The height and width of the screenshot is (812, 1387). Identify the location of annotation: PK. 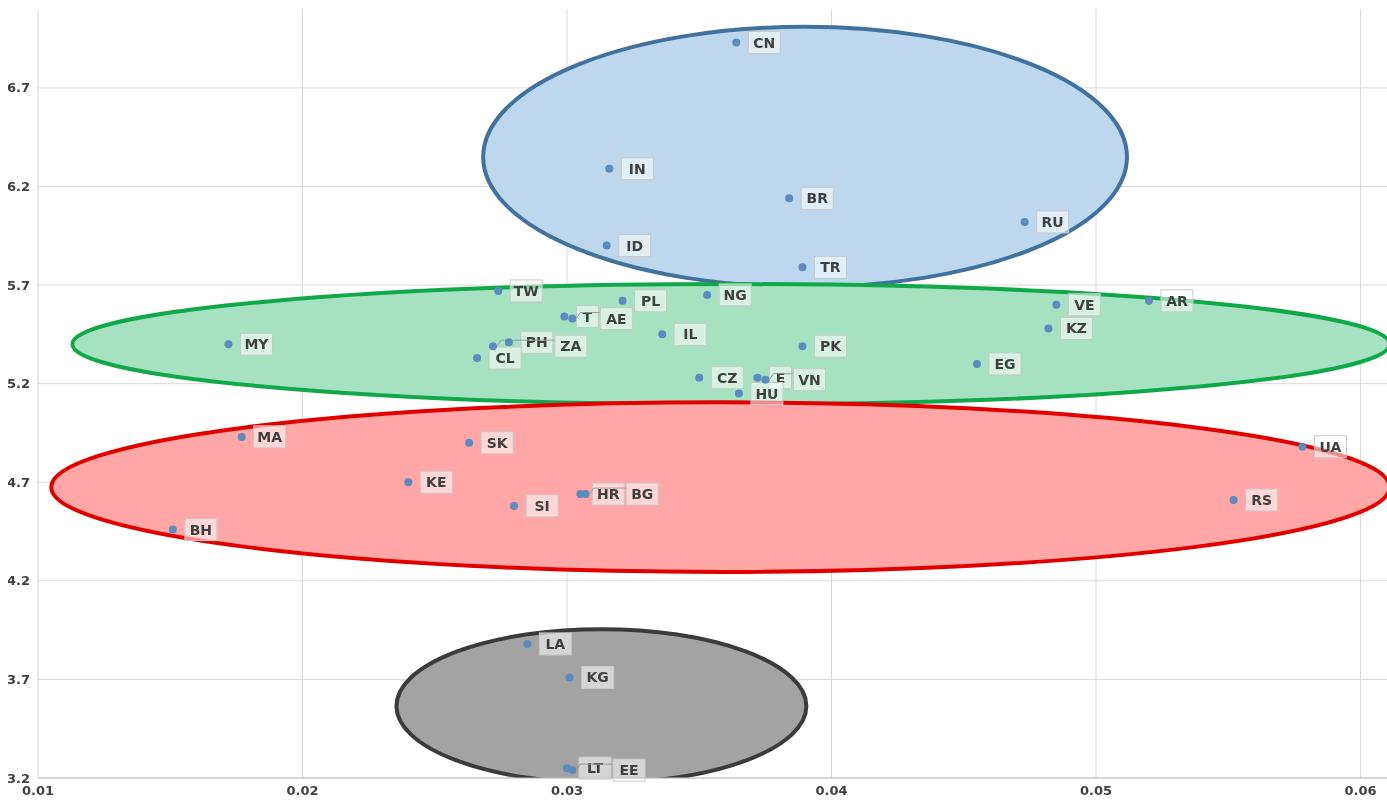
(831, 346).